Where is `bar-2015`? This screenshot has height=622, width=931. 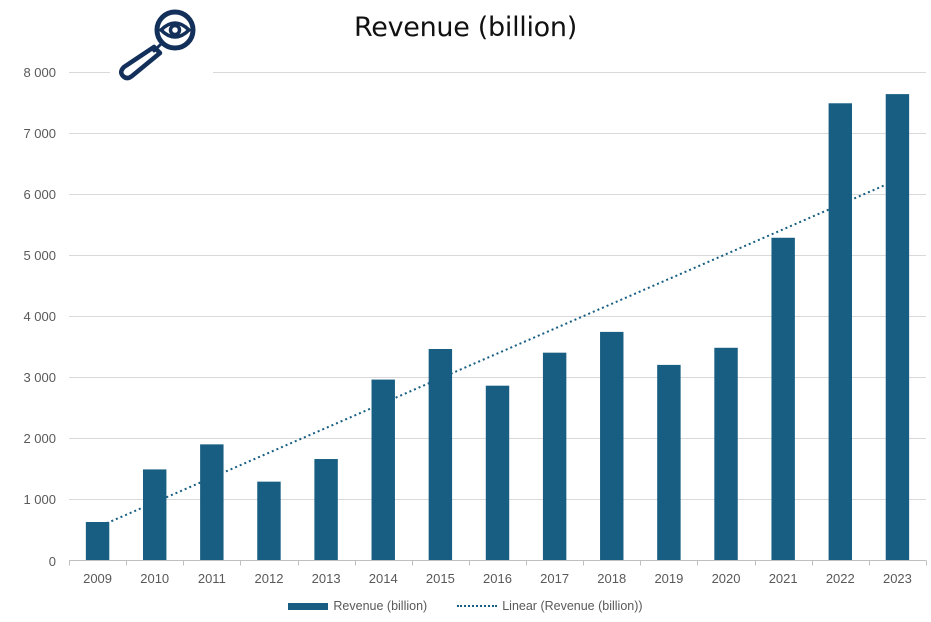
bar-2015 is located at coordinates (440, 455).